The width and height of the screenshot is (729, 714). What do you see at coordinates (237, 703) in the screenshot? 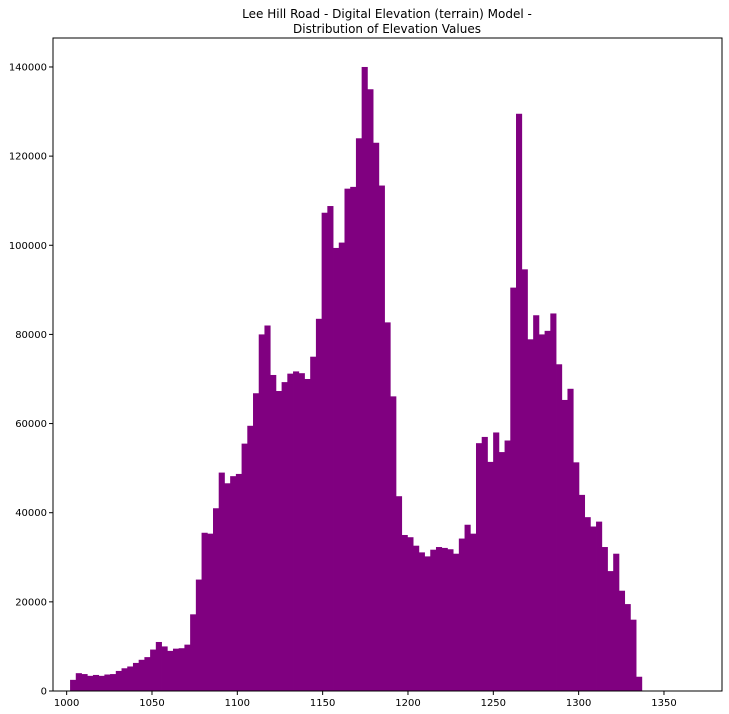
I see `x-tick-label: 1100` at bounding box center [237, 703].